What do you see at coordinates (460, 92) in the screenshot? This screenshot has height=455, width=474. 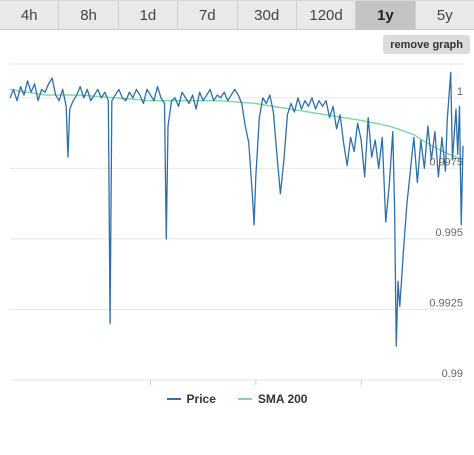 I see `y-tick-label: 1` at bounding box center [460, 92].